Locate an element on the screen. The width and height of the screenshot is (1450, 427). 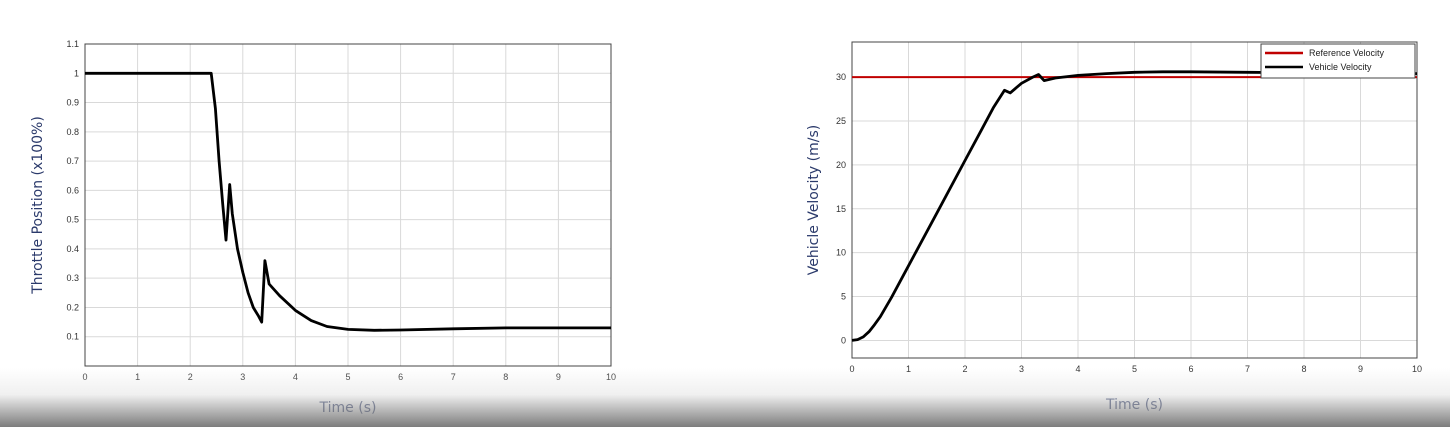
y-tick-label: 0.1 is located at coordinates (72, 337).